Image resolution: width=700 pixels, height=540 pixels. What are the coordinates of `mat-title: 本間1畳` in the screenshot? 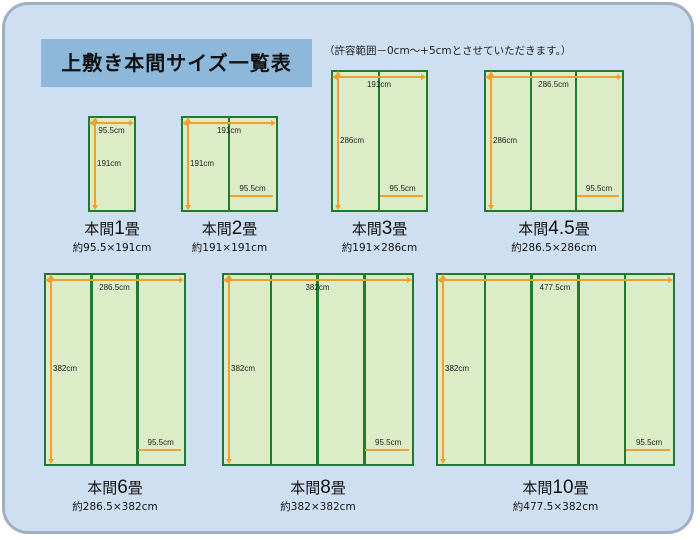 It's located at (112, 229).